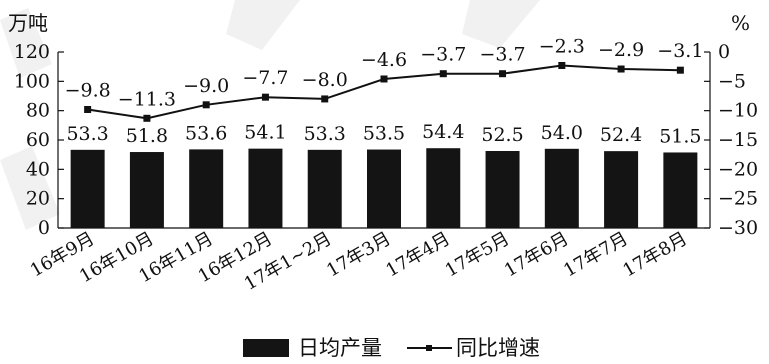  Describe the element at coordinates (562, 133) in the screenshot. I see `bar-value-label: 54.0` at that location.